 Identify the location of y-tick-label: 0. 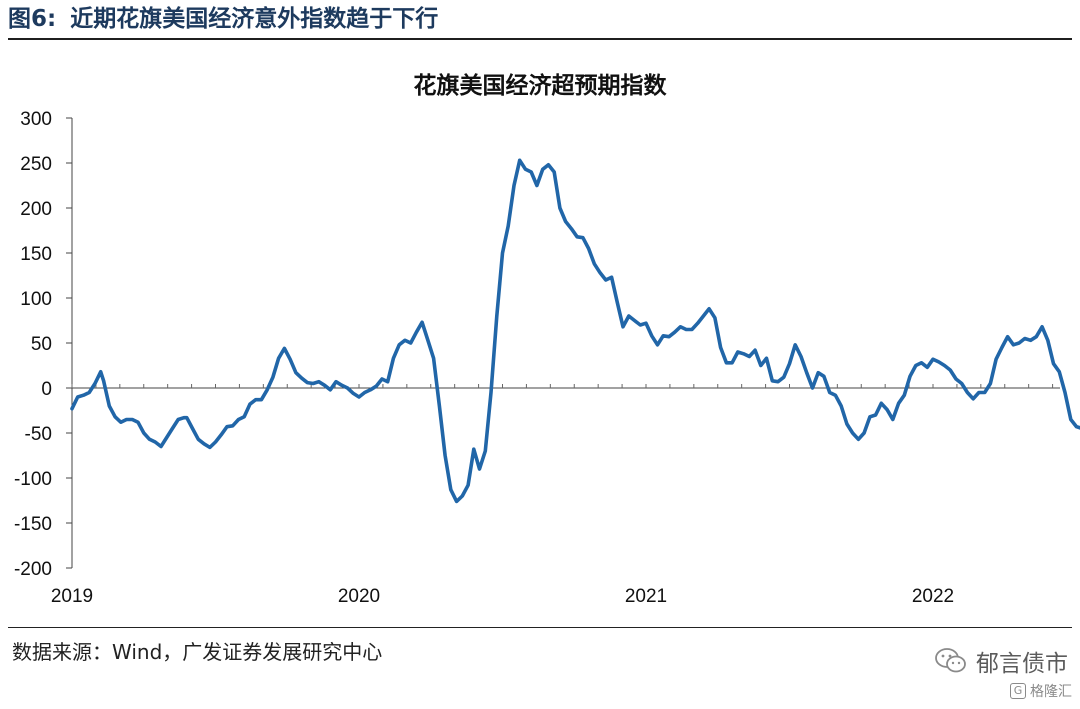
(46, 389).